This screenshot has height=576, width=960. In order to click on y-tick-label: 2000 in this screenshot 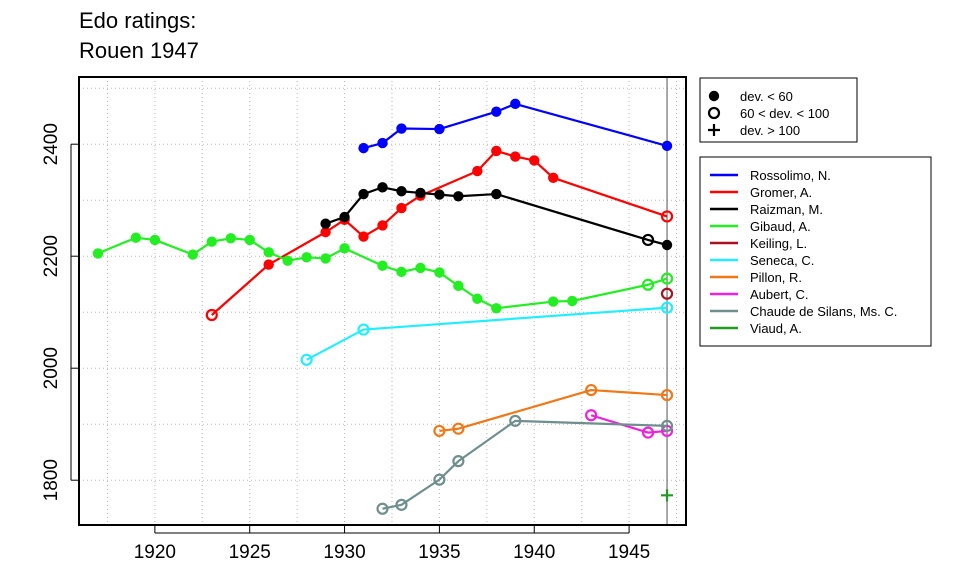, I will do `click(51, 368)`.